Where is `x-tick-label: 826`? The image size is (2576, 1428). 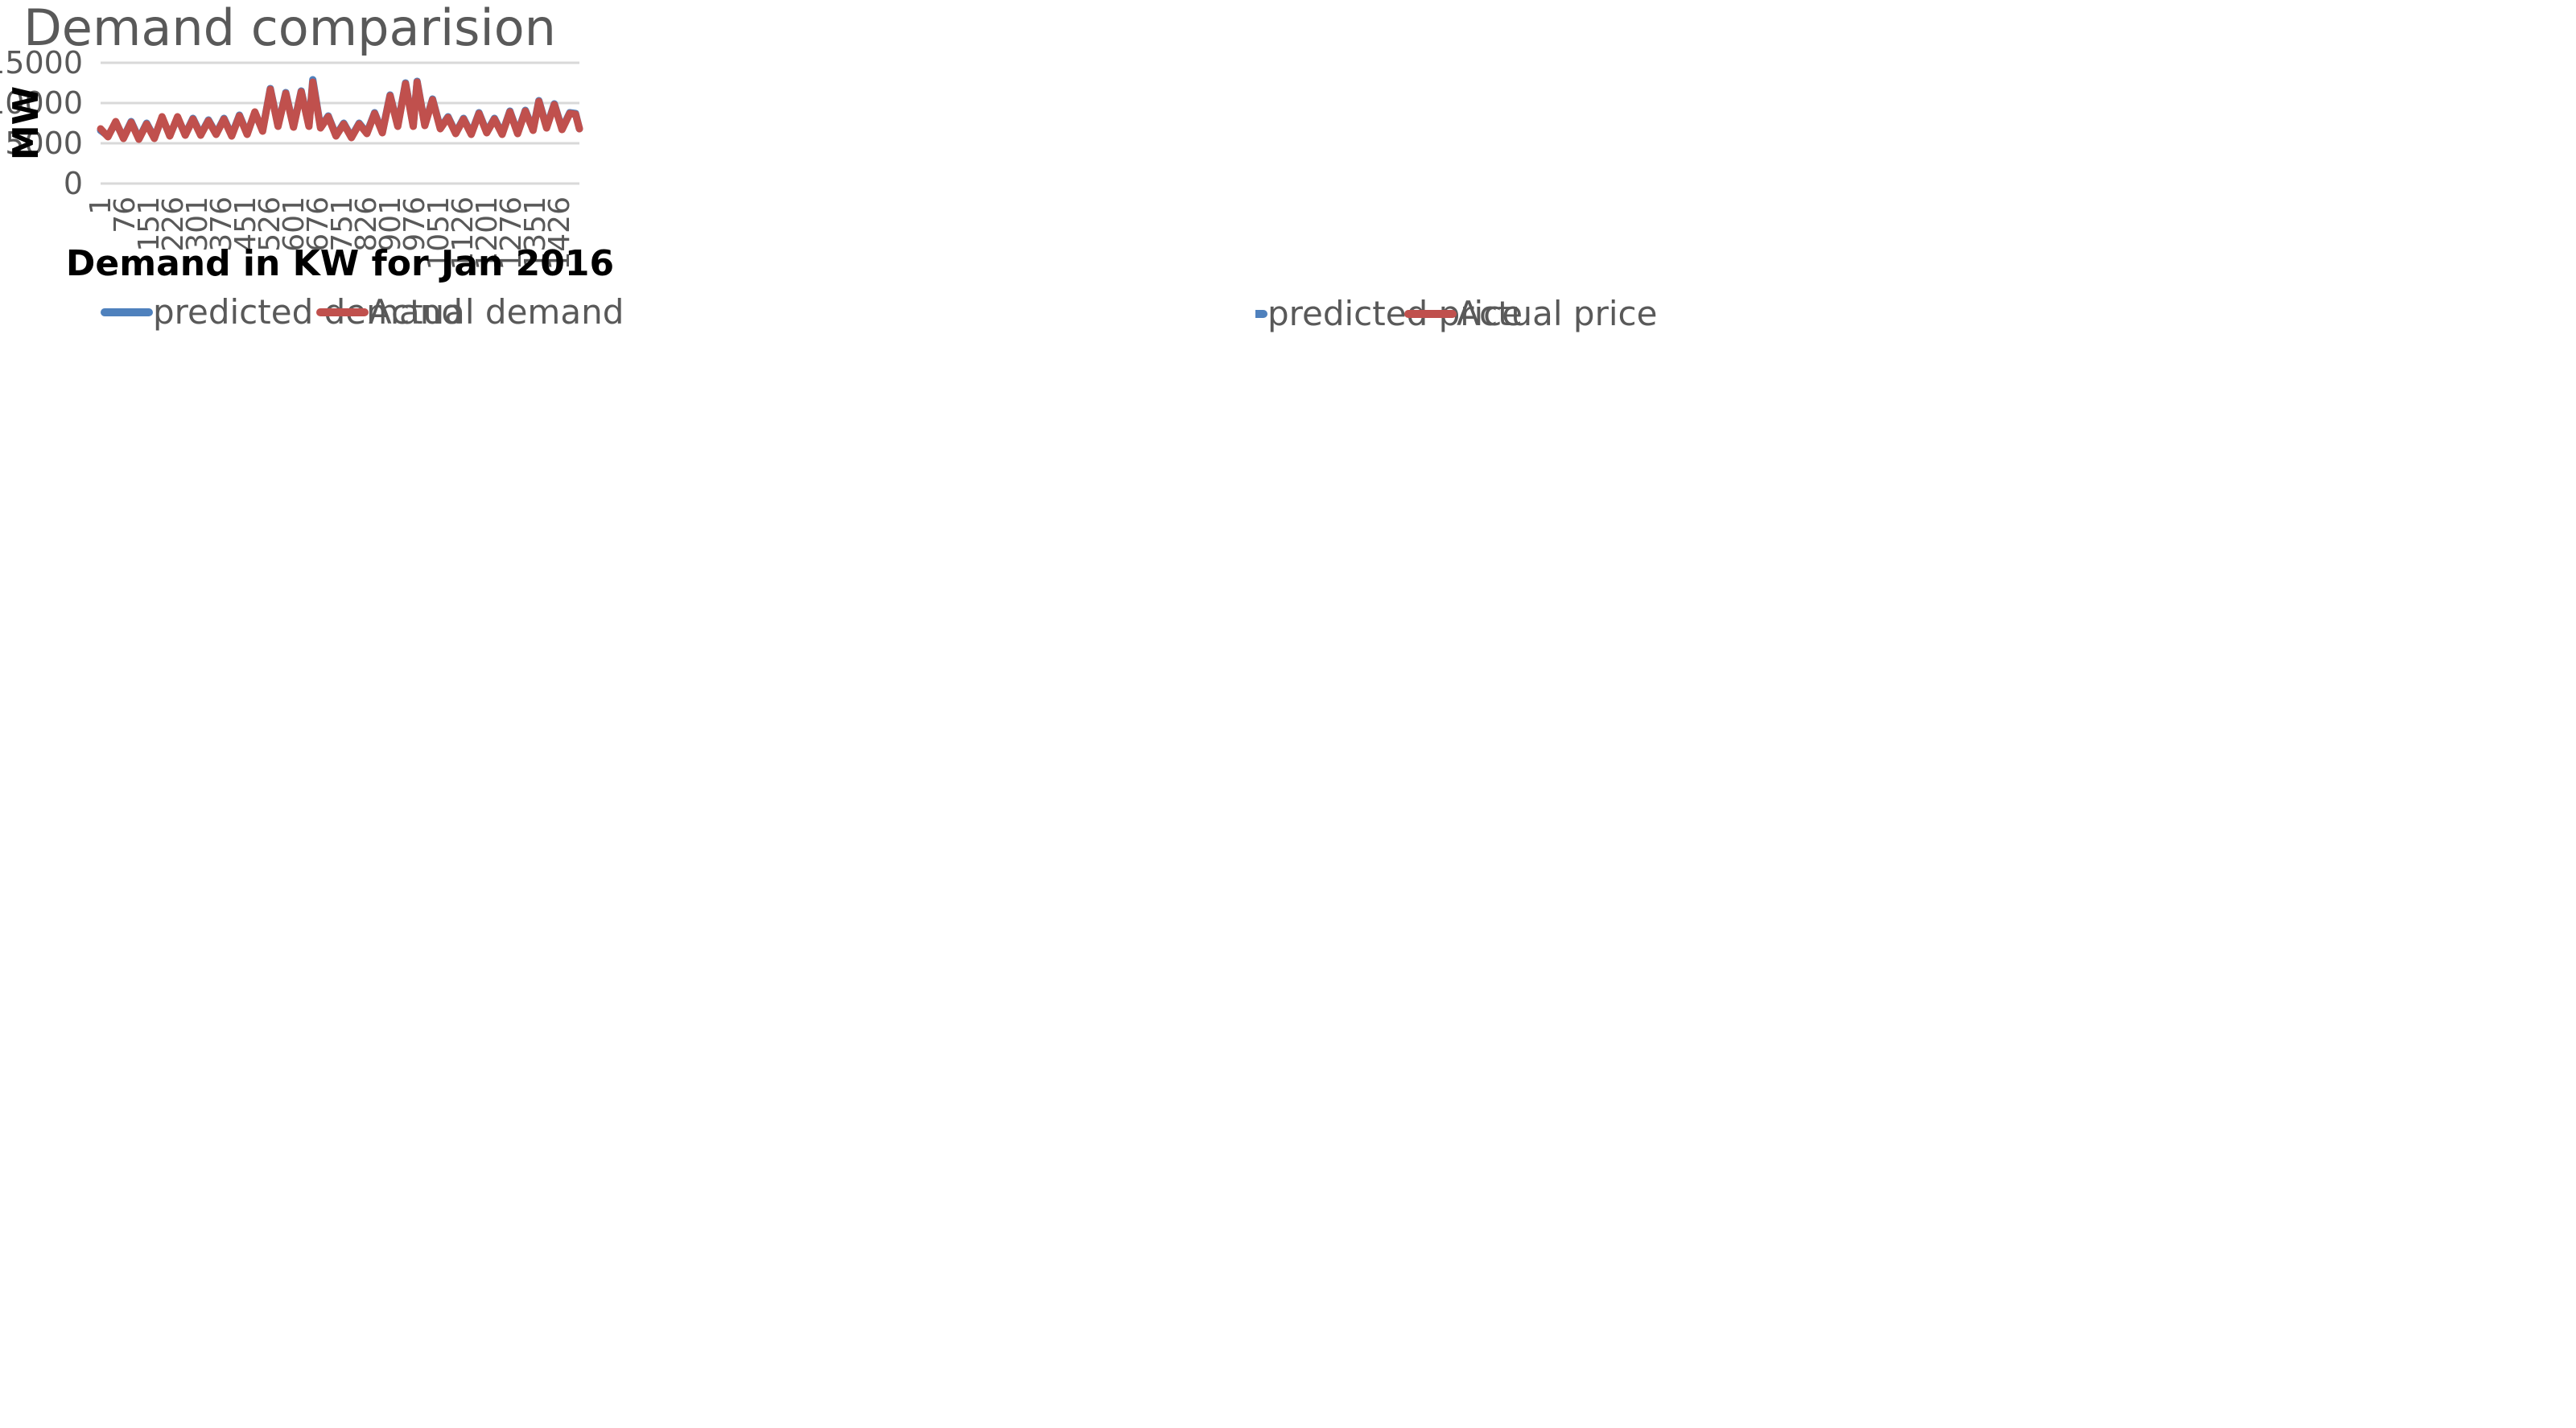
x-tick-label: 826 is located at coordinates (366, 224).